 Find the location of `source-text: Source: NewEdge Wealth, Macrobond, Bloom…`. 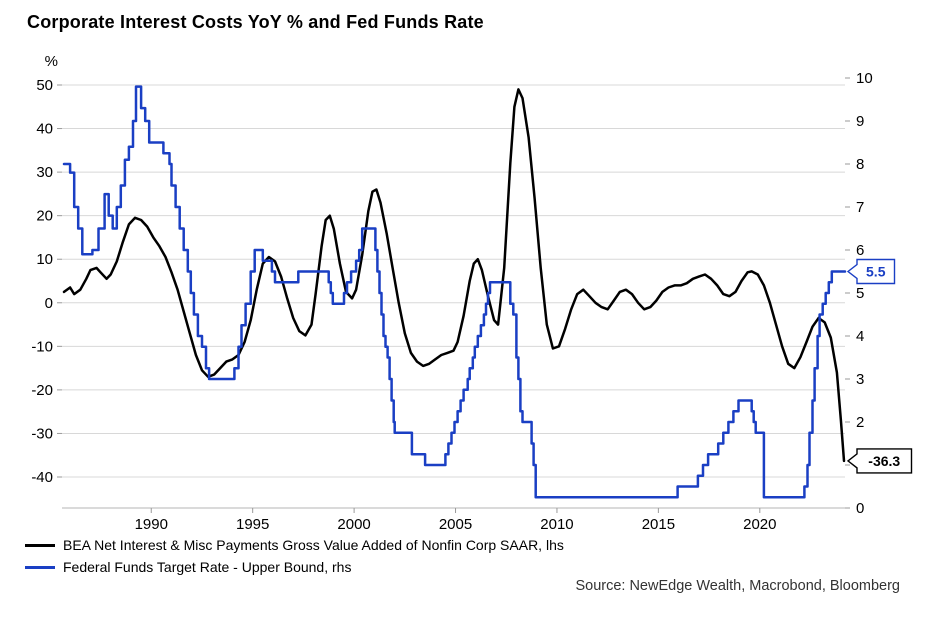

source-text: Source: NewEdge Wealth, Macrobond, Bloom… is located at coordinates (737, 586).